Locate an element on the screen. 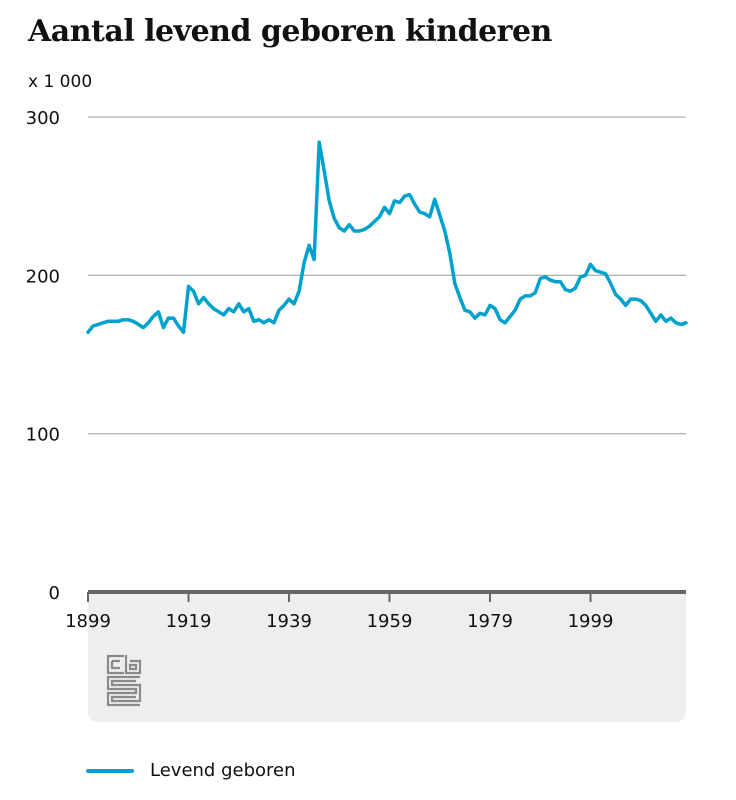  legend: Levend geboren is located at coordinates (191, 770).